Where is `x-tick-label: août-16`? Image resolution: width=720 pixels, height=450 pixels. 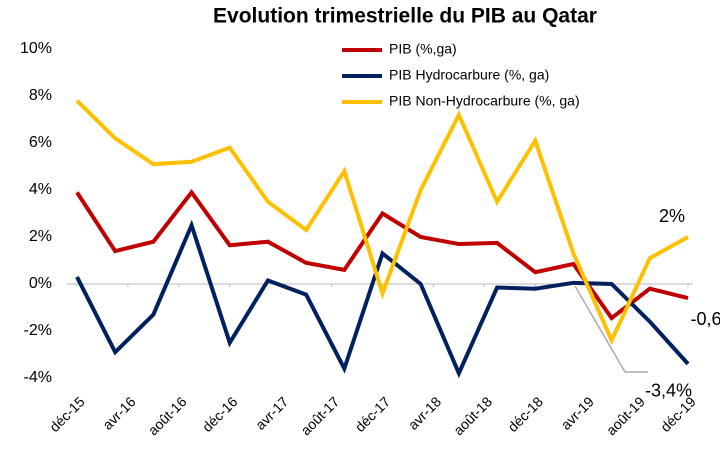
x-tick-label: août-16 is located at coordinates (167, 415).